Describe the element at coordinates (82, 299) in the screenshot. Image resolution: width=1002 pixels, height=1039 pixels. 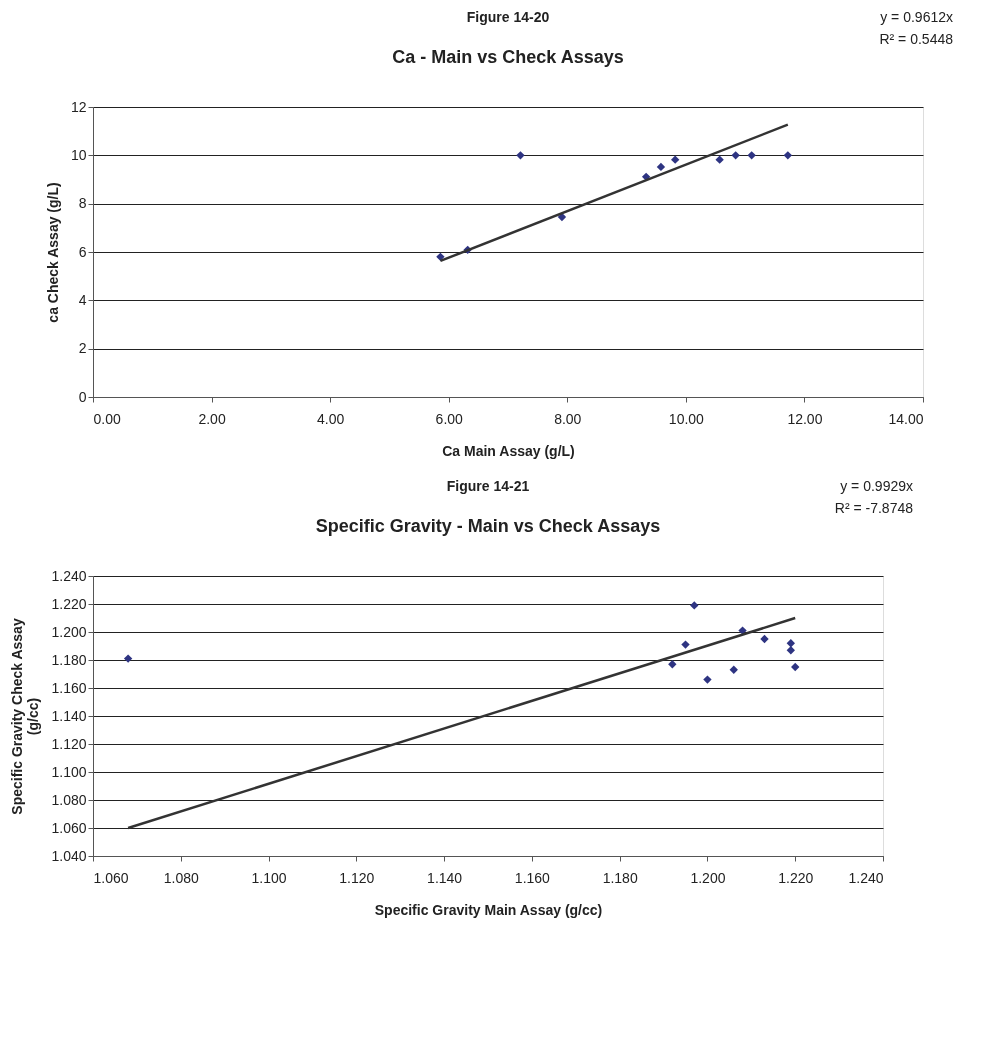
I see `y-tick-label: 4` at that location.